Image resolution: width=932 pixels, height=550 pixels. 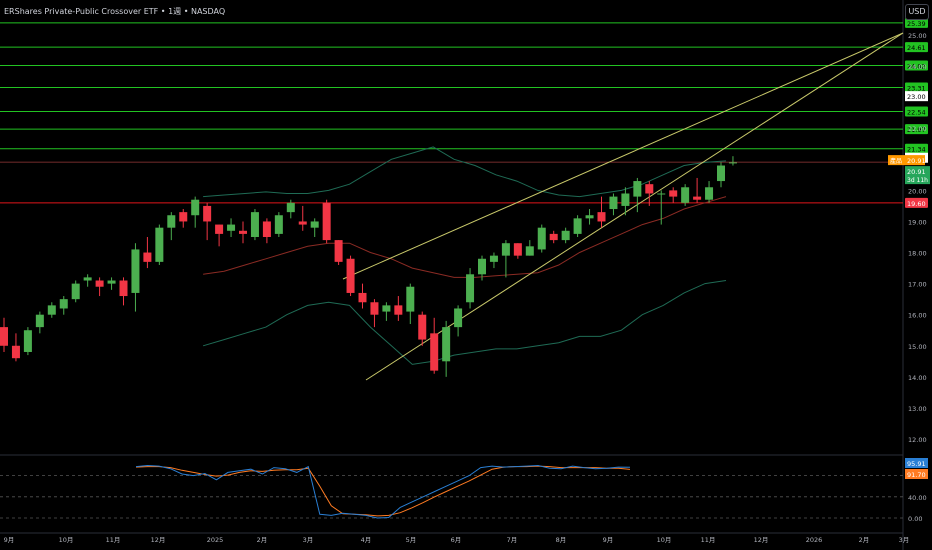 What do you see at coordinates (917, 498) in the screenshot?
I see `oscillator-tick-label: 40.00` at bounding box center [917, 498].